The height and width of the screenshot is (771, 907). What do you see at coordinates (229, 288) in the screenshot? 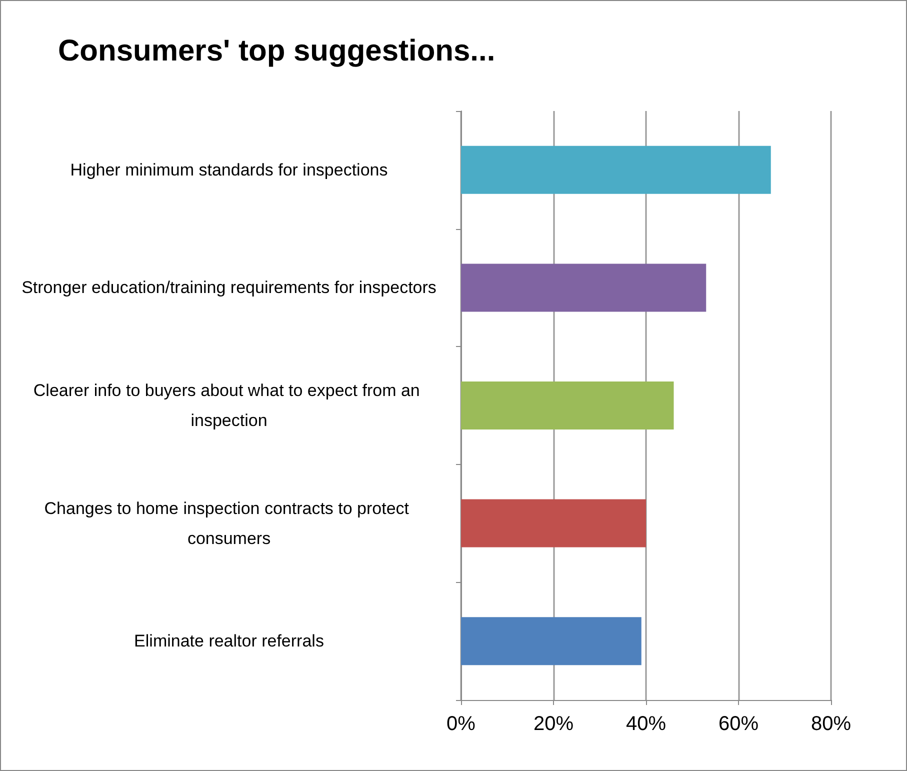
I see `y-tick-label: Stronger education/training requirements for inspectors` at bounding box center [229, 288].